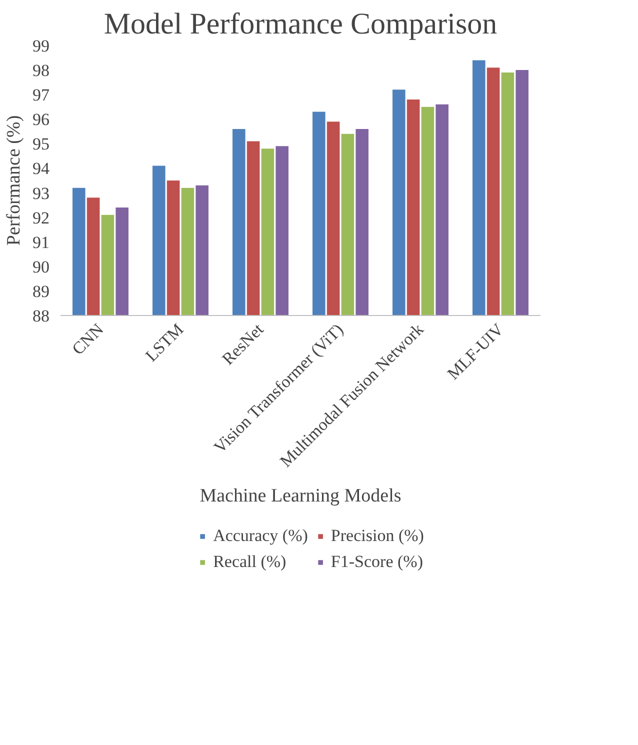 This screenshot has height=745, width=638. I want to click on chart-title: Model Performance Comparison, so click(301, 24).